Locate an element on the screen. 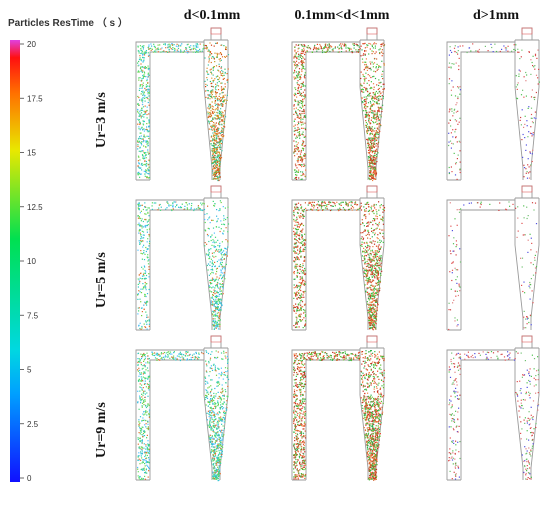  column-header-medium: 0.1mm<d<1mm is located at coordinates (342, 15).